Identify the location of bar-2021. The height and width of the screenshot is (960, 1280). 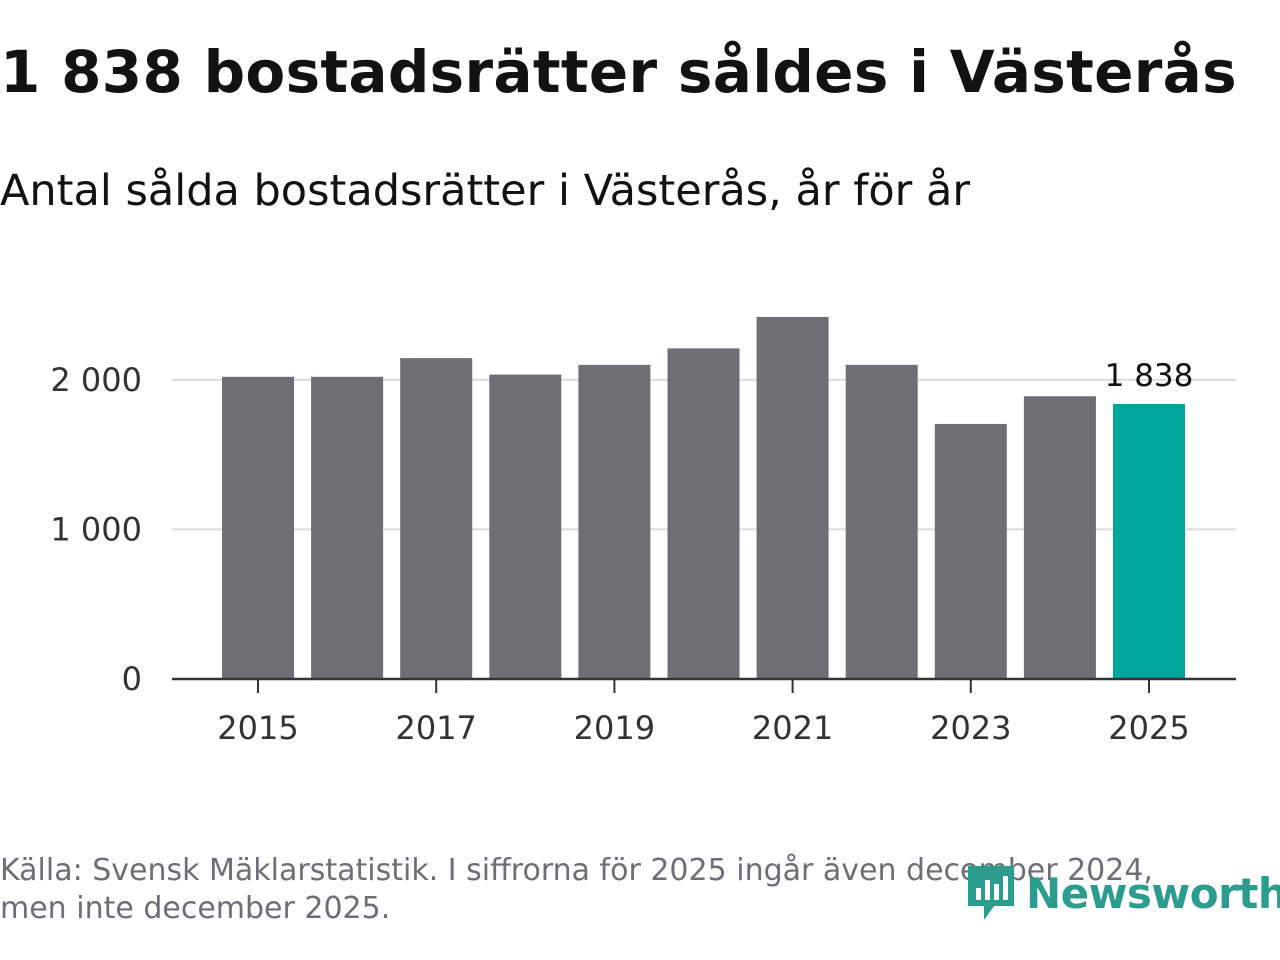
(792, 497).